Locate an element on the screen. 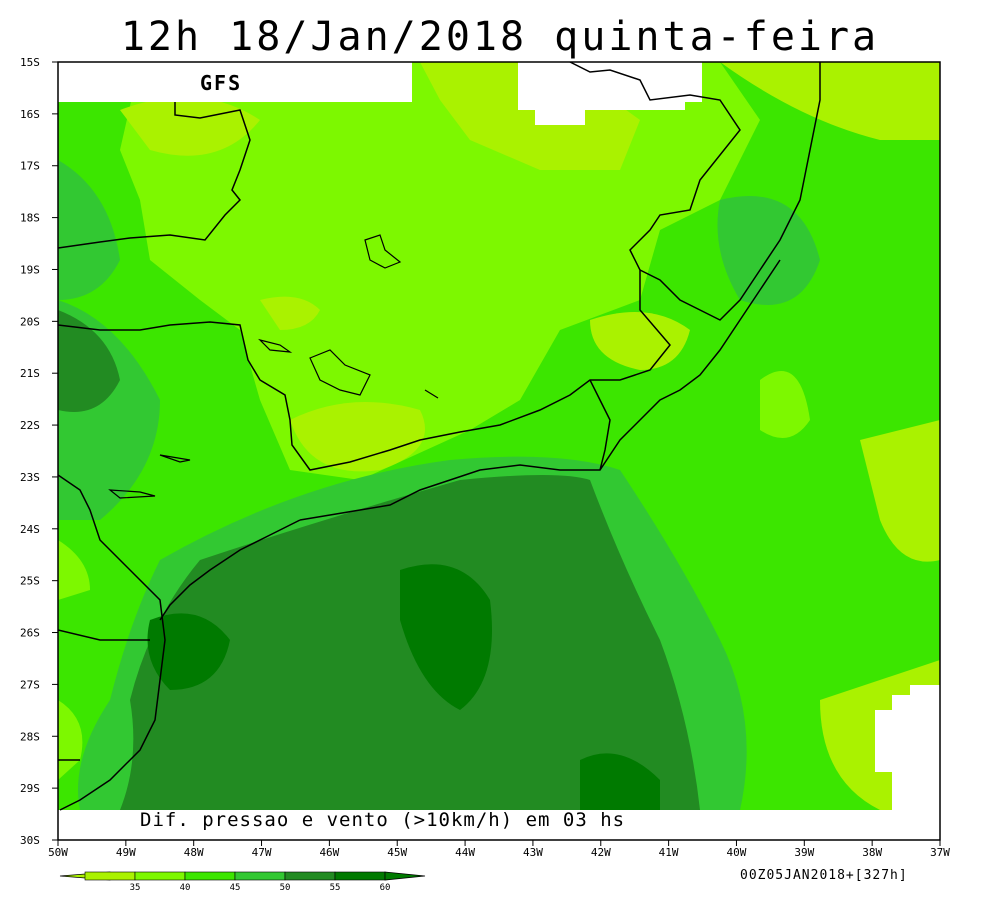  lat-tick-label: 26S is located at coordinates (30, 633).